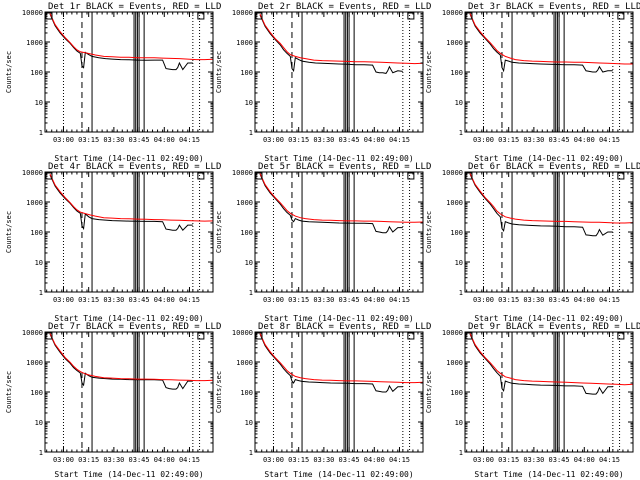 The height and width of the screenshot is (480, 640). Describe the element at coordinates (134, 327) in the screenshot. I see `panel-title: Det 7r BLACK = Events, RED = LLD` at that location.